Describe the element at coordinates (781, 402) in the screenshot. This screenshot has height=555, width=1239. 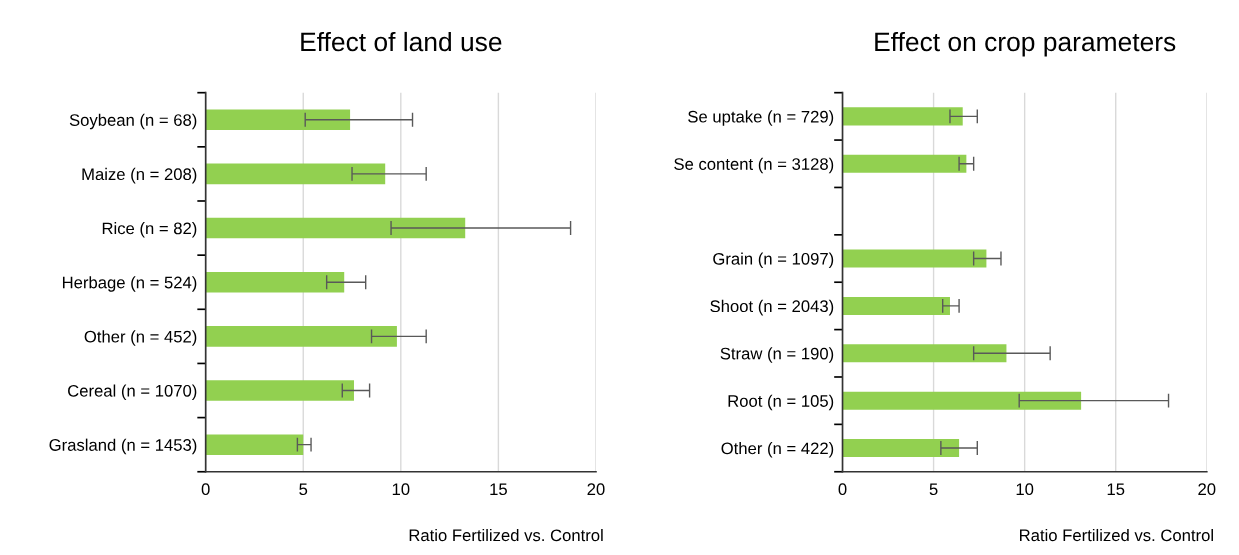
I see `y-tick-label: Root (n = 105)` at that location.